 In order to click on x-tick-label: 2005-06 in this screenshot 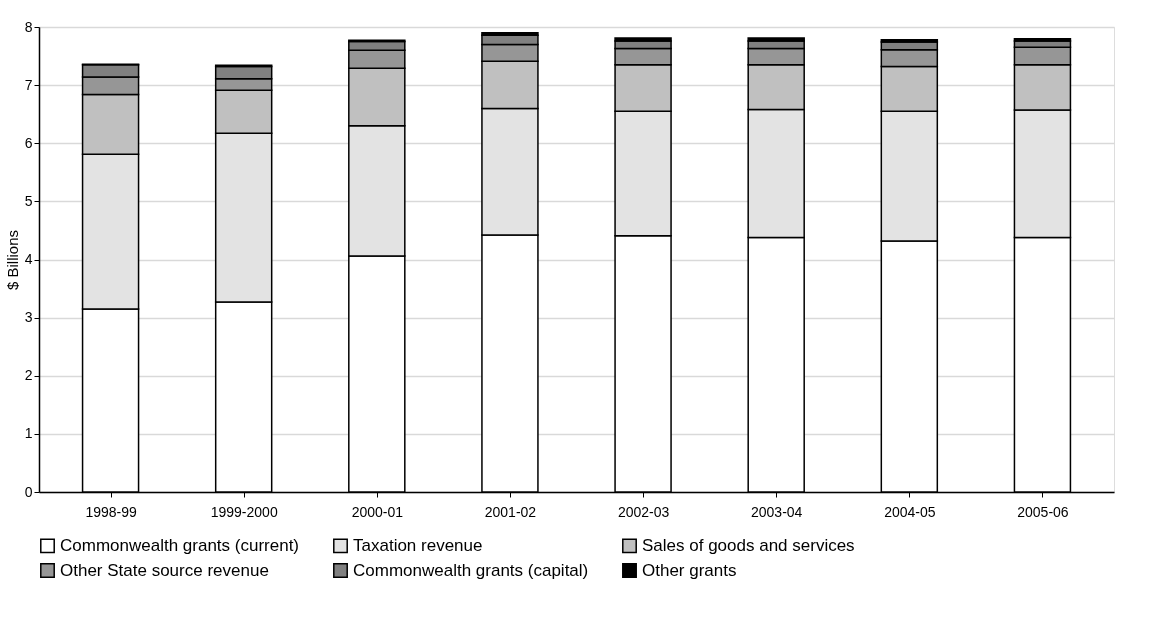, I will do `click(1043, 511)`.